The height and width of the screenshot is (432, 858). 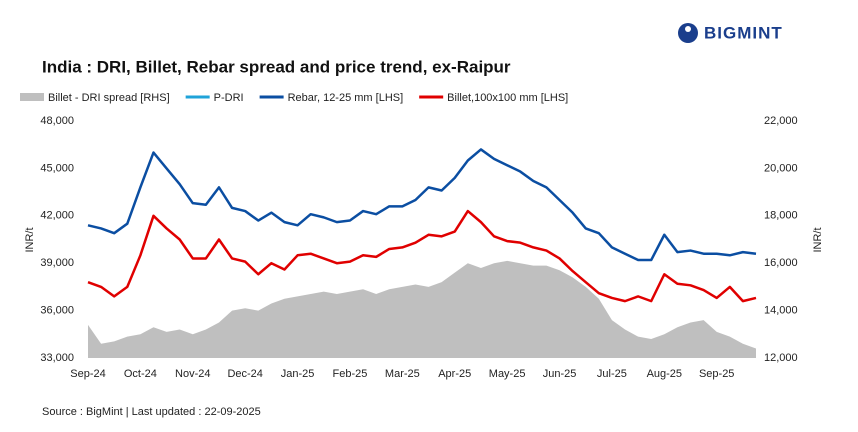 I want to click on logo: BIGMINT, so click(x=730, y=33).